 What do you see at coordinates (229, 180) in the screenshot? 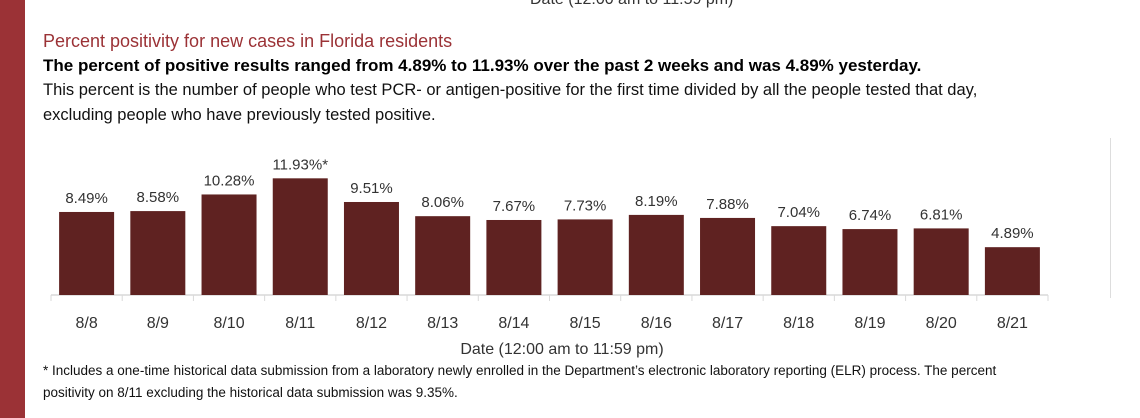
I see `data-label: 10.28%` at bounding box center [229, 180].